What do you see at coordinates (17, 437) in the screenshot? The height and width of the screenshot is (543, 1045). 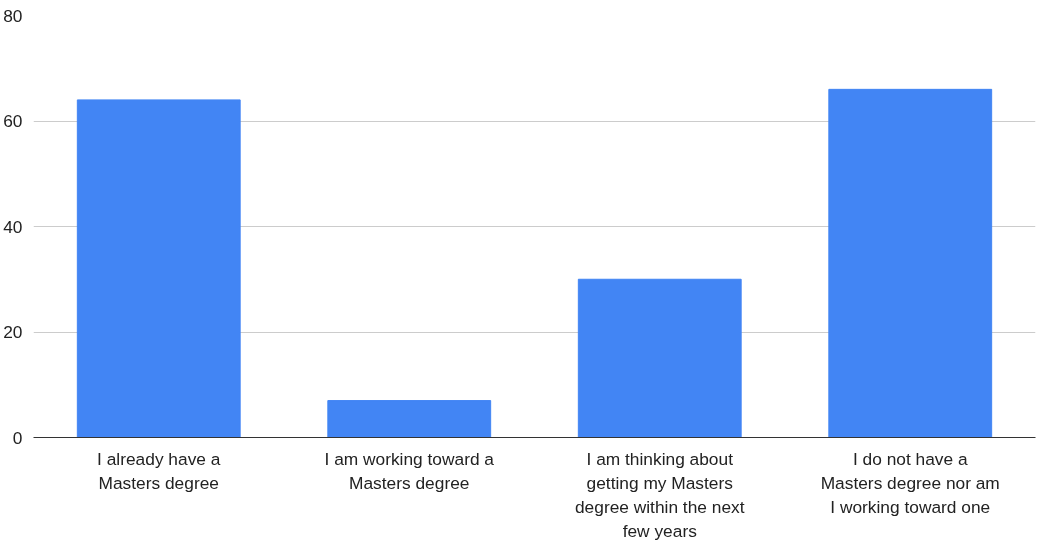 I see `y-tick-label: 0` at bounding box center [17, 437].